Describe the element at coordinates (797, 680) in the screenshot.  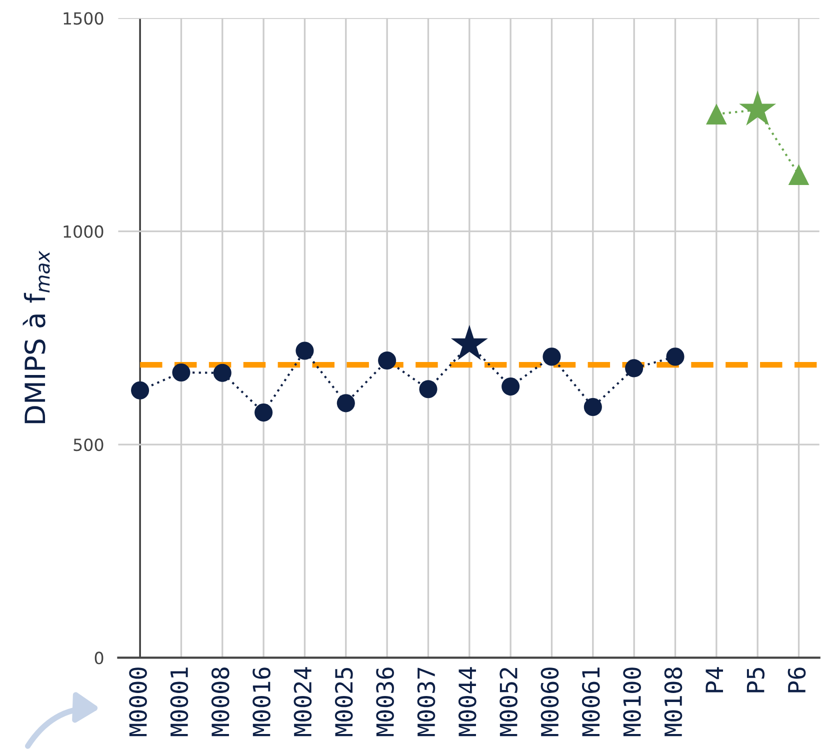
I see `x-tick-label: P6` at that location.